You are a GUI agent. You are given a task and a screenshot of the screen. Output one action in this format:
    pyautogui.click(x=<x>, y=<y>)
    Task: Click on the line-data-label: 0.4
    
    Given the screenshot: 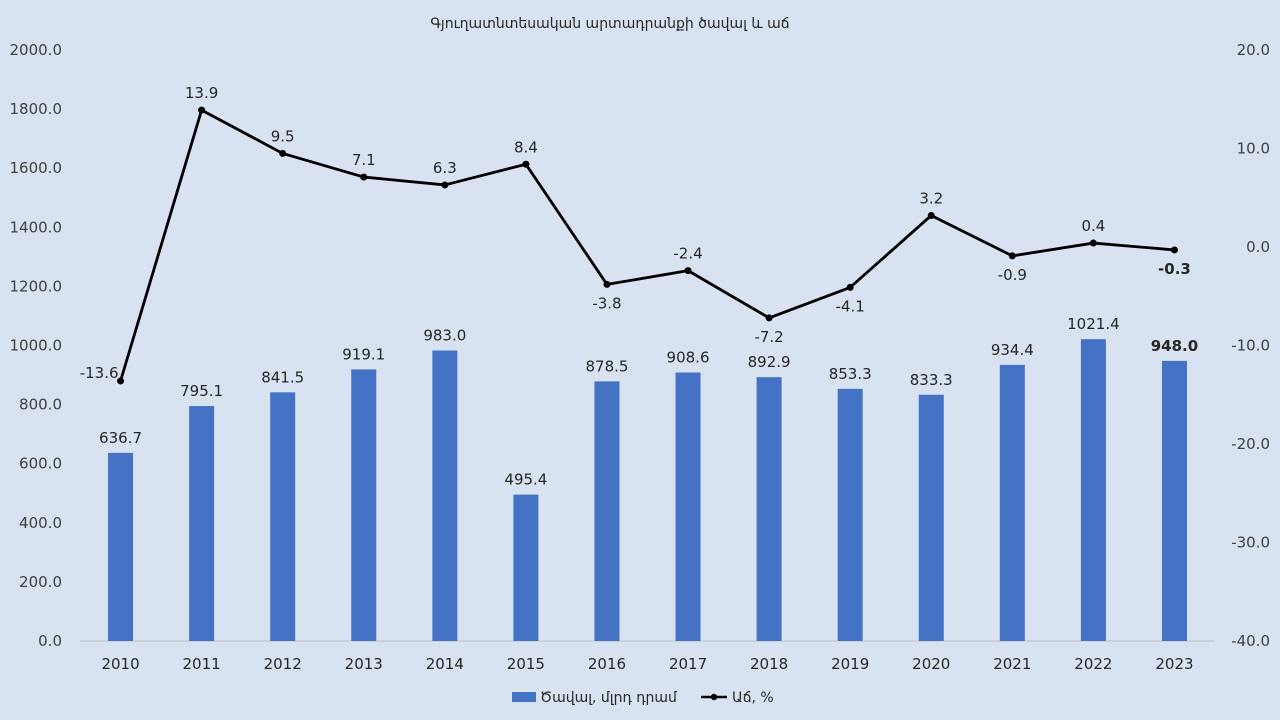 What is the action you would take?
    pyautogui.click(x=1093, y=226)
    